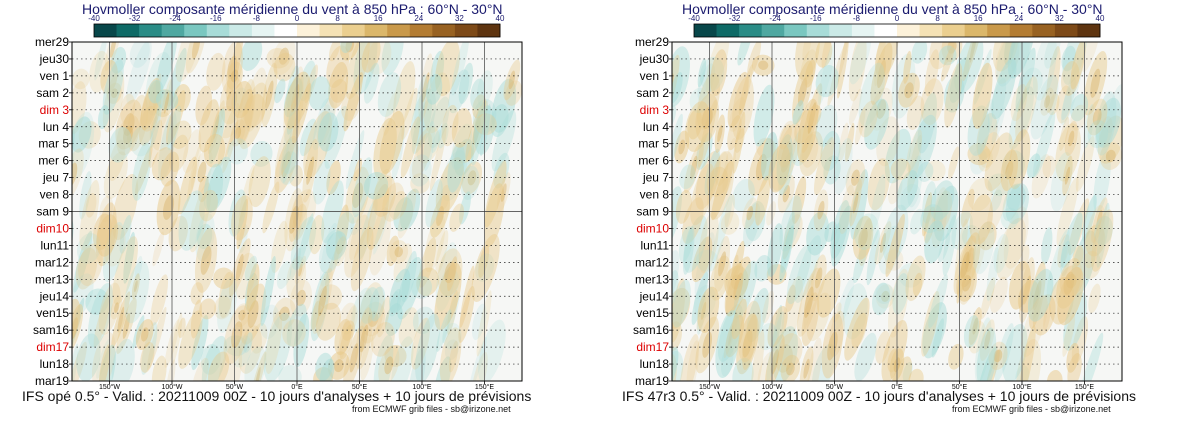 Image resolution: width=1200 pixels, height=424 pixels. Describe the element at coordinates (52, 381) in the screenshot. I see `y-tick-label: mar19` at that location.